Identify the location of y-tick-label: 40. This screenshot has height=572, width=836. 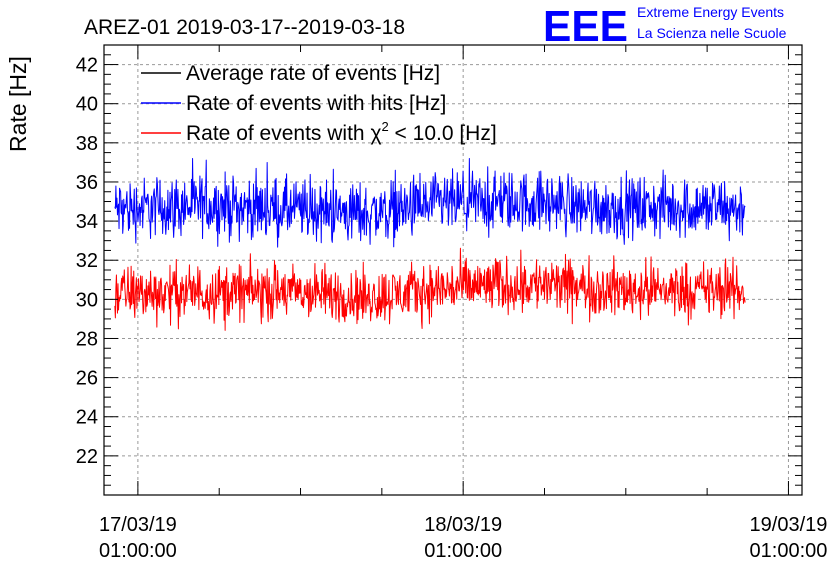
(87, 105).